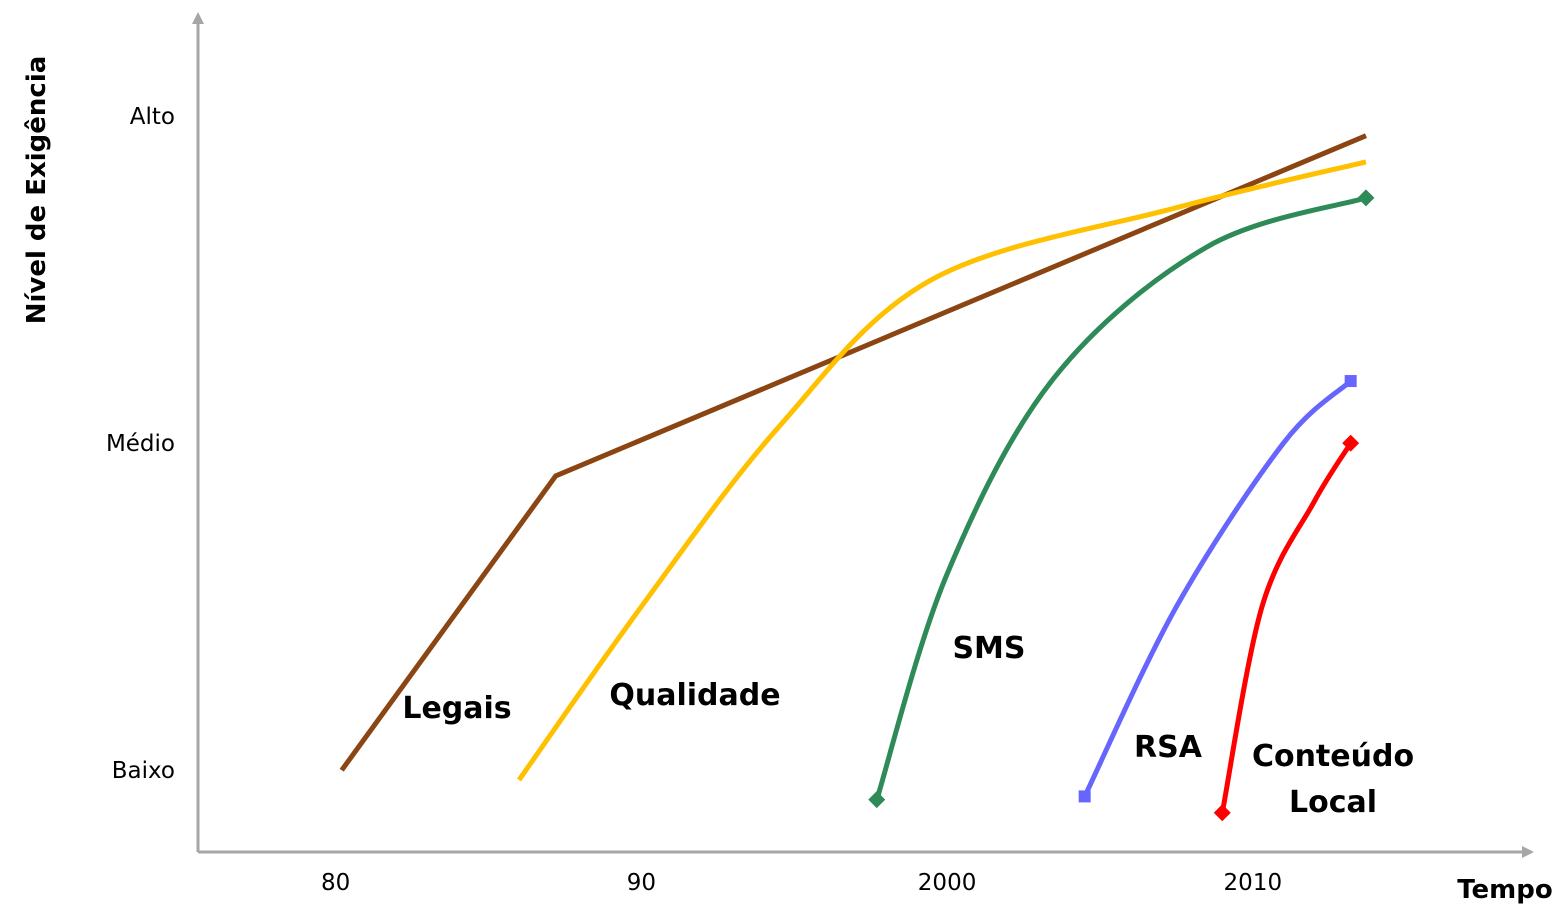 The height and width of the screenshot is (907, 1565). Describe the element at coordinates (152, 117) in the screenshot. I see `y-tick-label-alto: Alto` at that location.